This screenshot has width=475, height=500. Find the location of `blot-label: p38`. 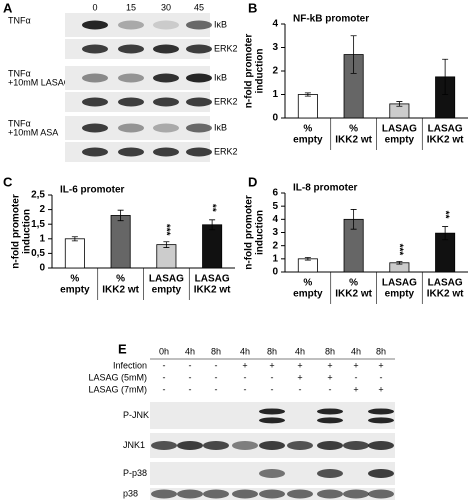

blot-label: p38 is located at coordinates (130, 493).